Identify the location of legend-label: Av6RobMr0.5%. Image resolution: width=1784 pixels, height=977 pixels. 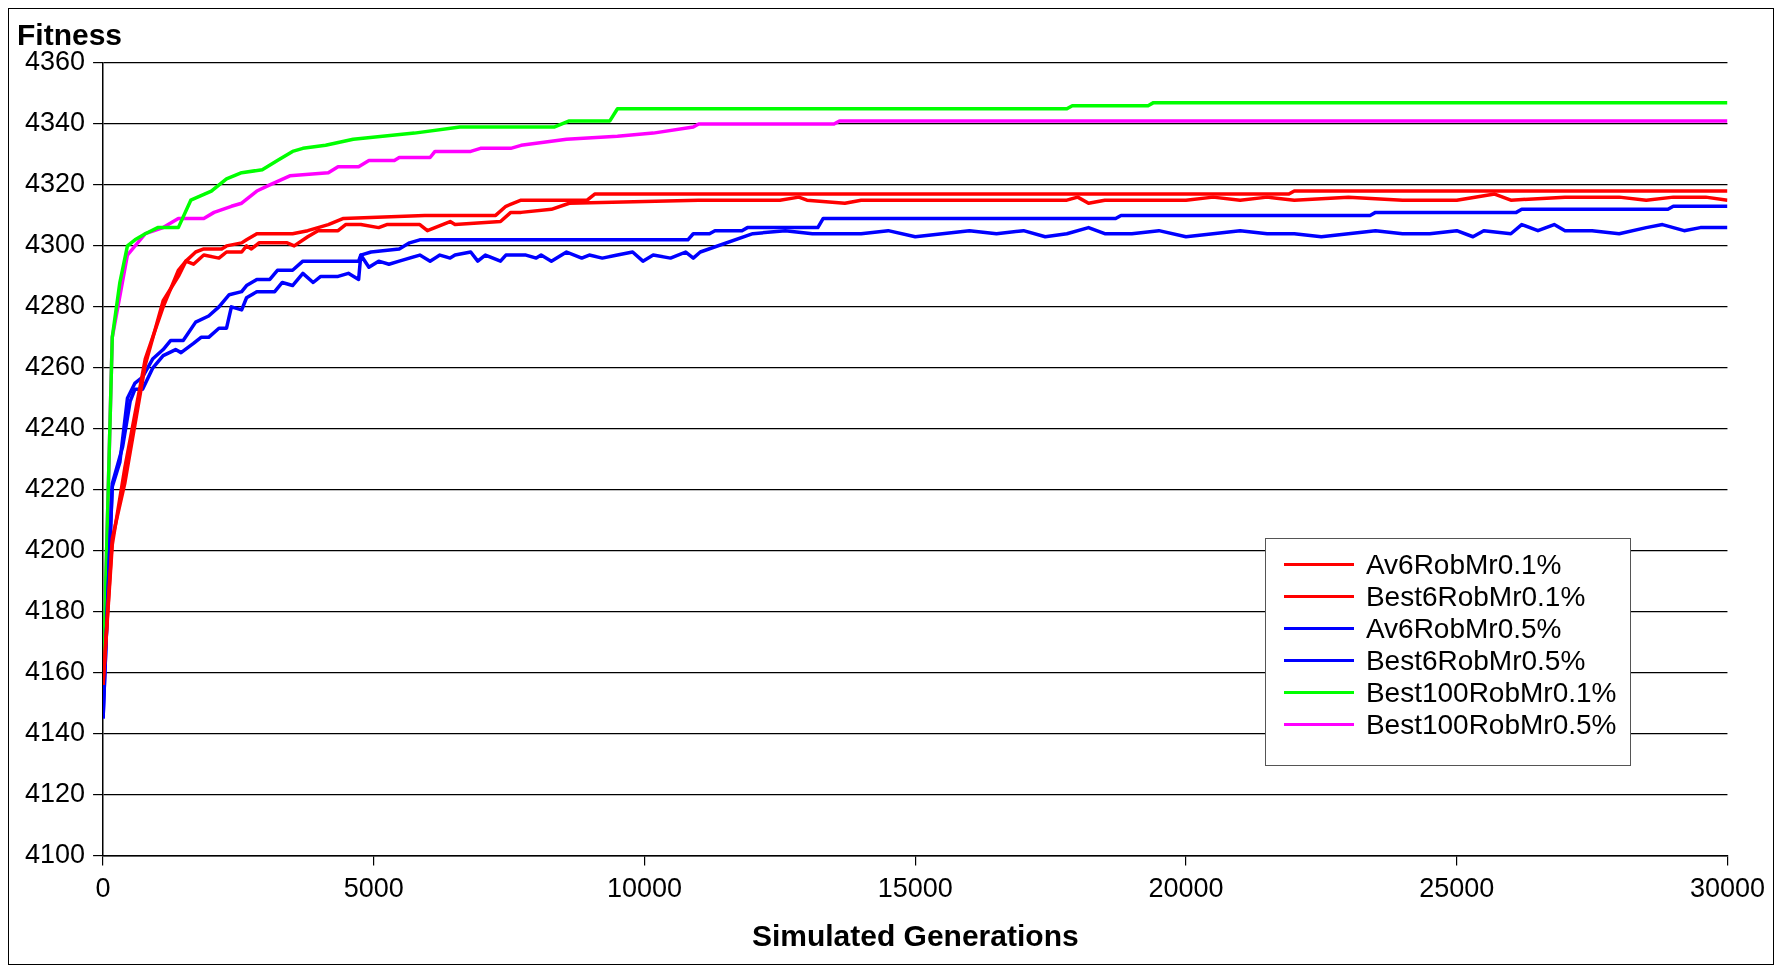
(1463, 628).